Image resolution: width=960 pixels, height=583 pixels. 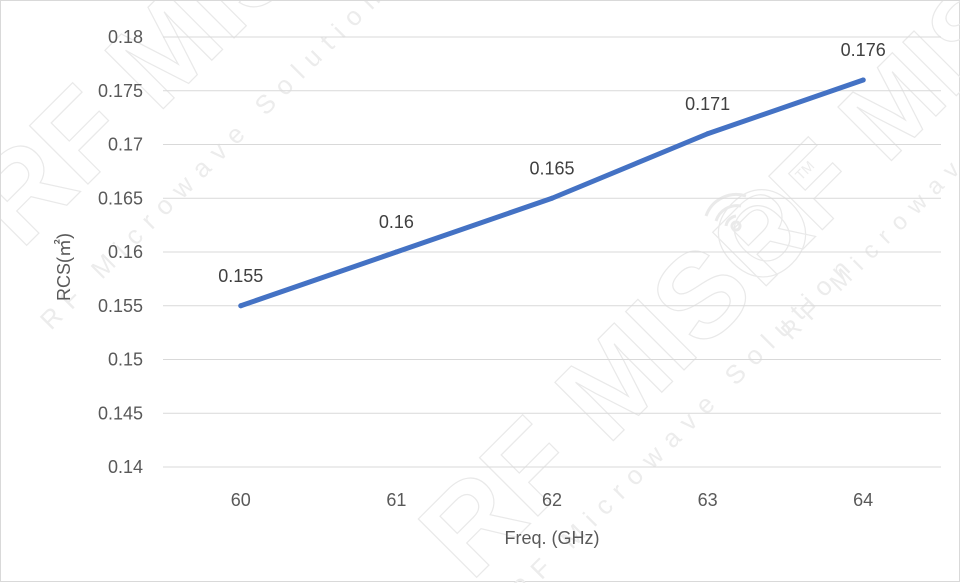 I want to click on x-tick-label: 64, so click(x=863, y=500).